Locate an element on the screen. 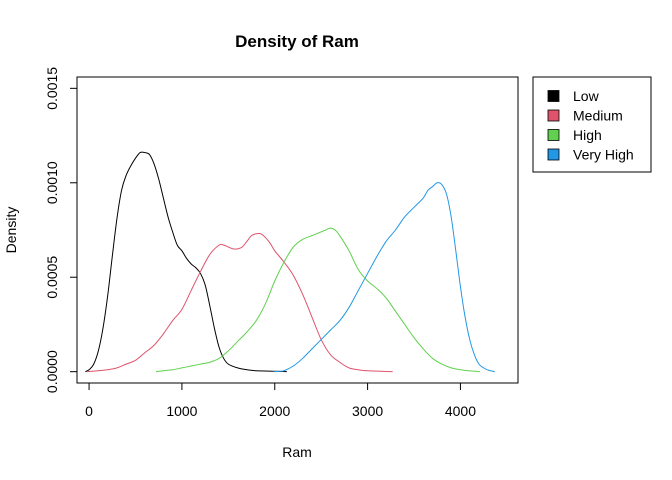 The height and width of the screenshot is (480, 672). x-tick-label: 4000 is located at coordinates (460, 411).